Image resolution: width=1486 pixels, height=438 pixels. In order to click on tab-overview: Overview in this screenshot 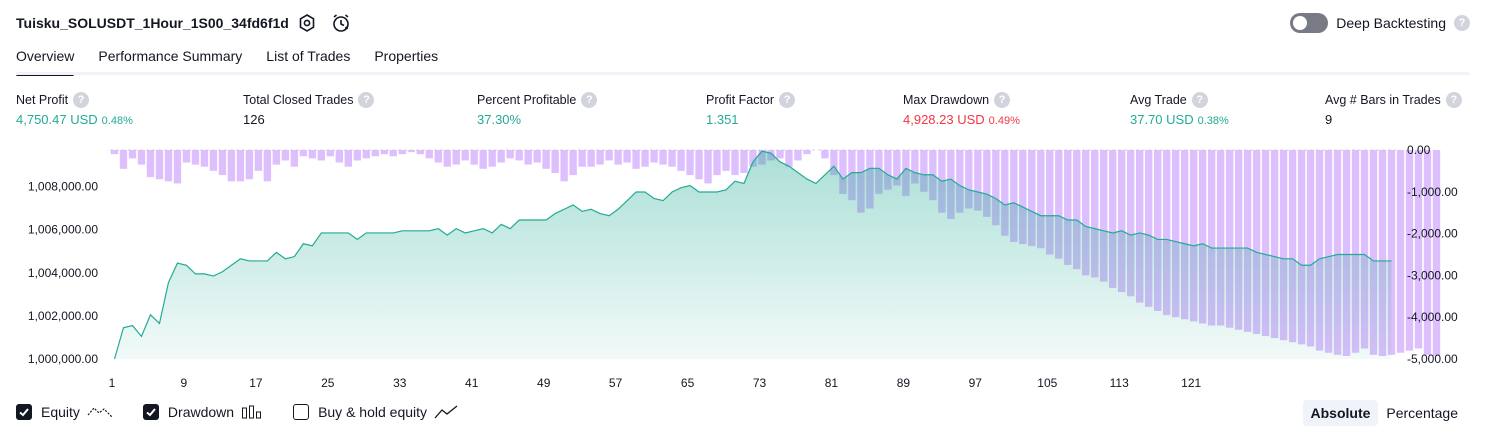, I will do `click(45, 62)`.